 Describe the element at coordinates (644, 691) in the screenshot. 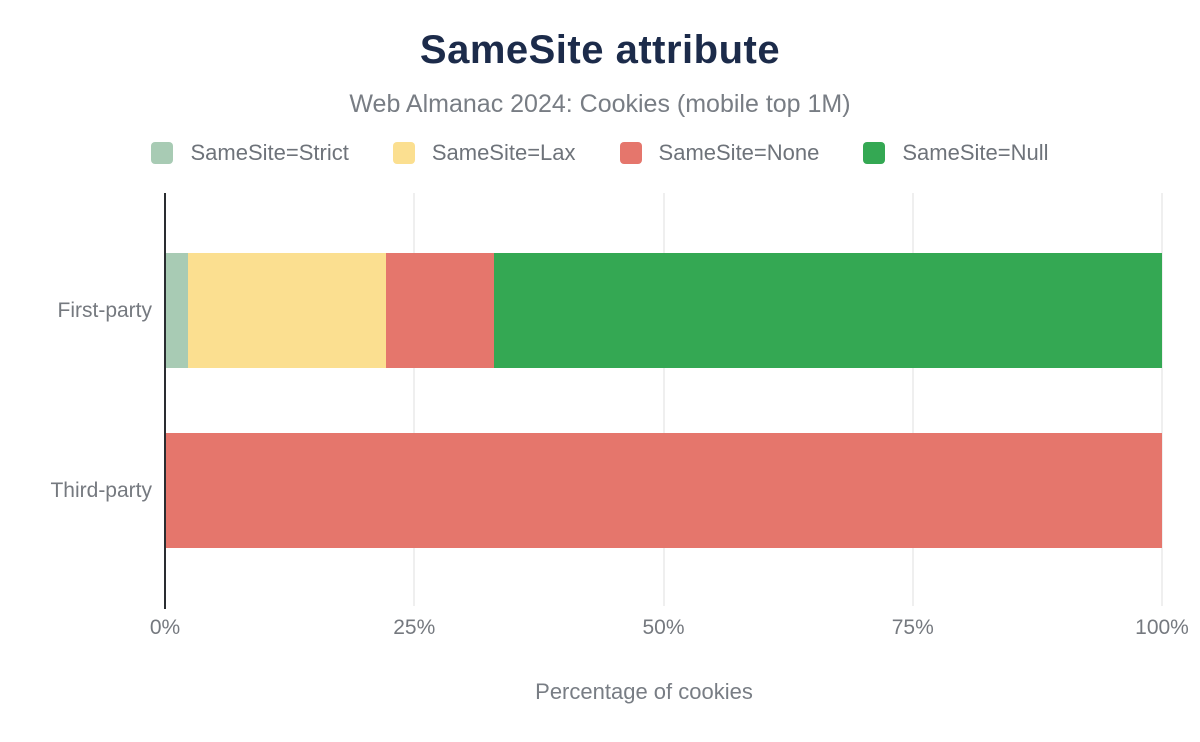

I see `x-axis-label: Percentage of cookies` at that location.